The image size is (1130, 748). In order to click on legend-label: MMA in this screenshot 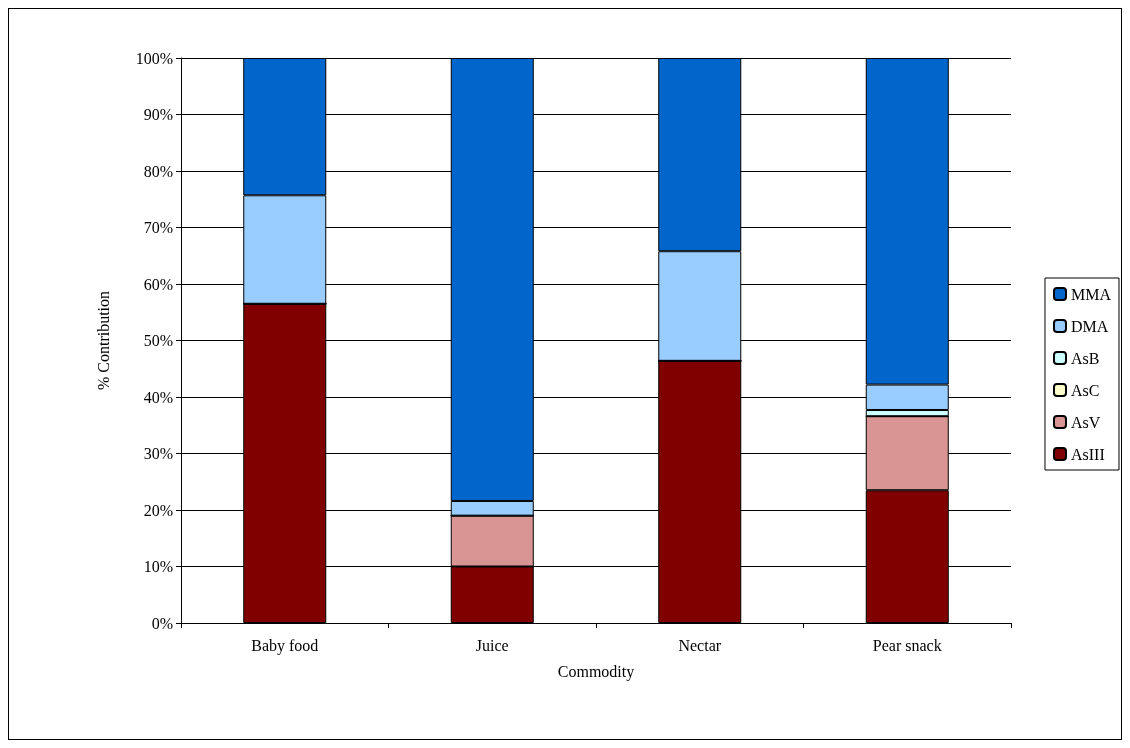, I will do `click(1091, 294)`.